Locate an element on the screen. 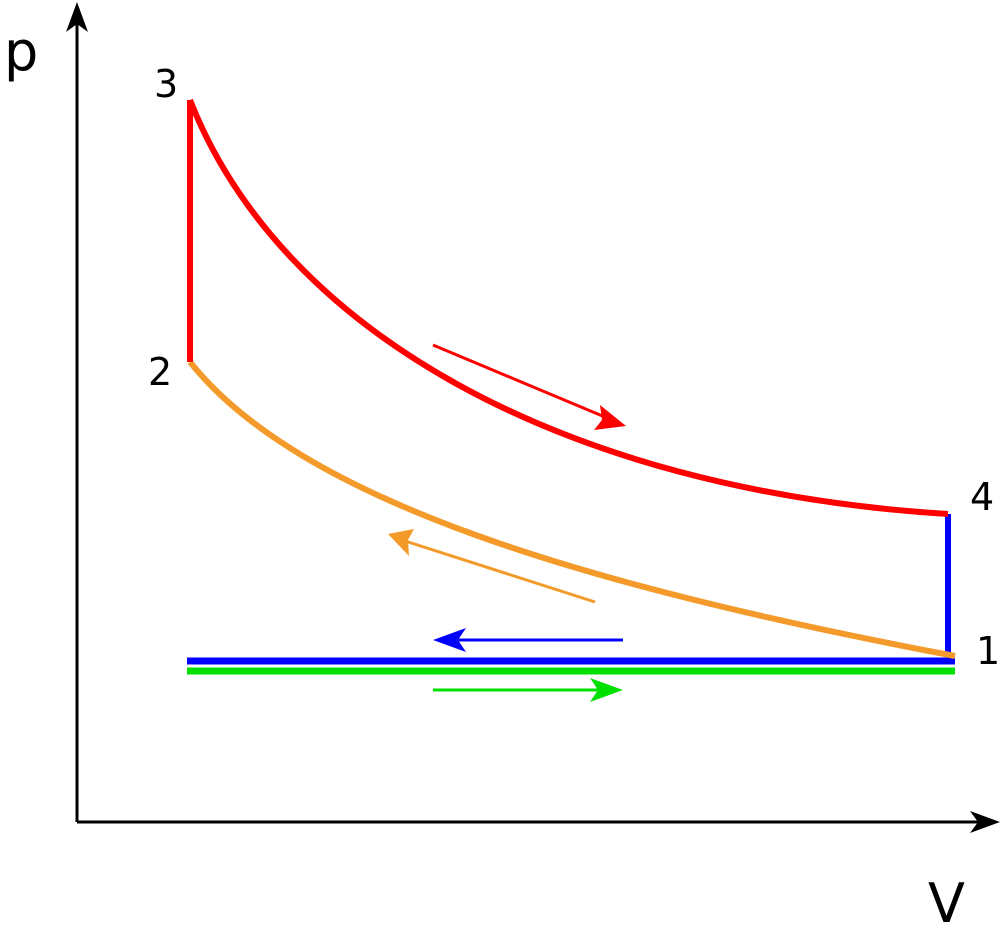 This screenshot has height=949, width=1002. x-axis-label: V is located at coordinates (946, 903).